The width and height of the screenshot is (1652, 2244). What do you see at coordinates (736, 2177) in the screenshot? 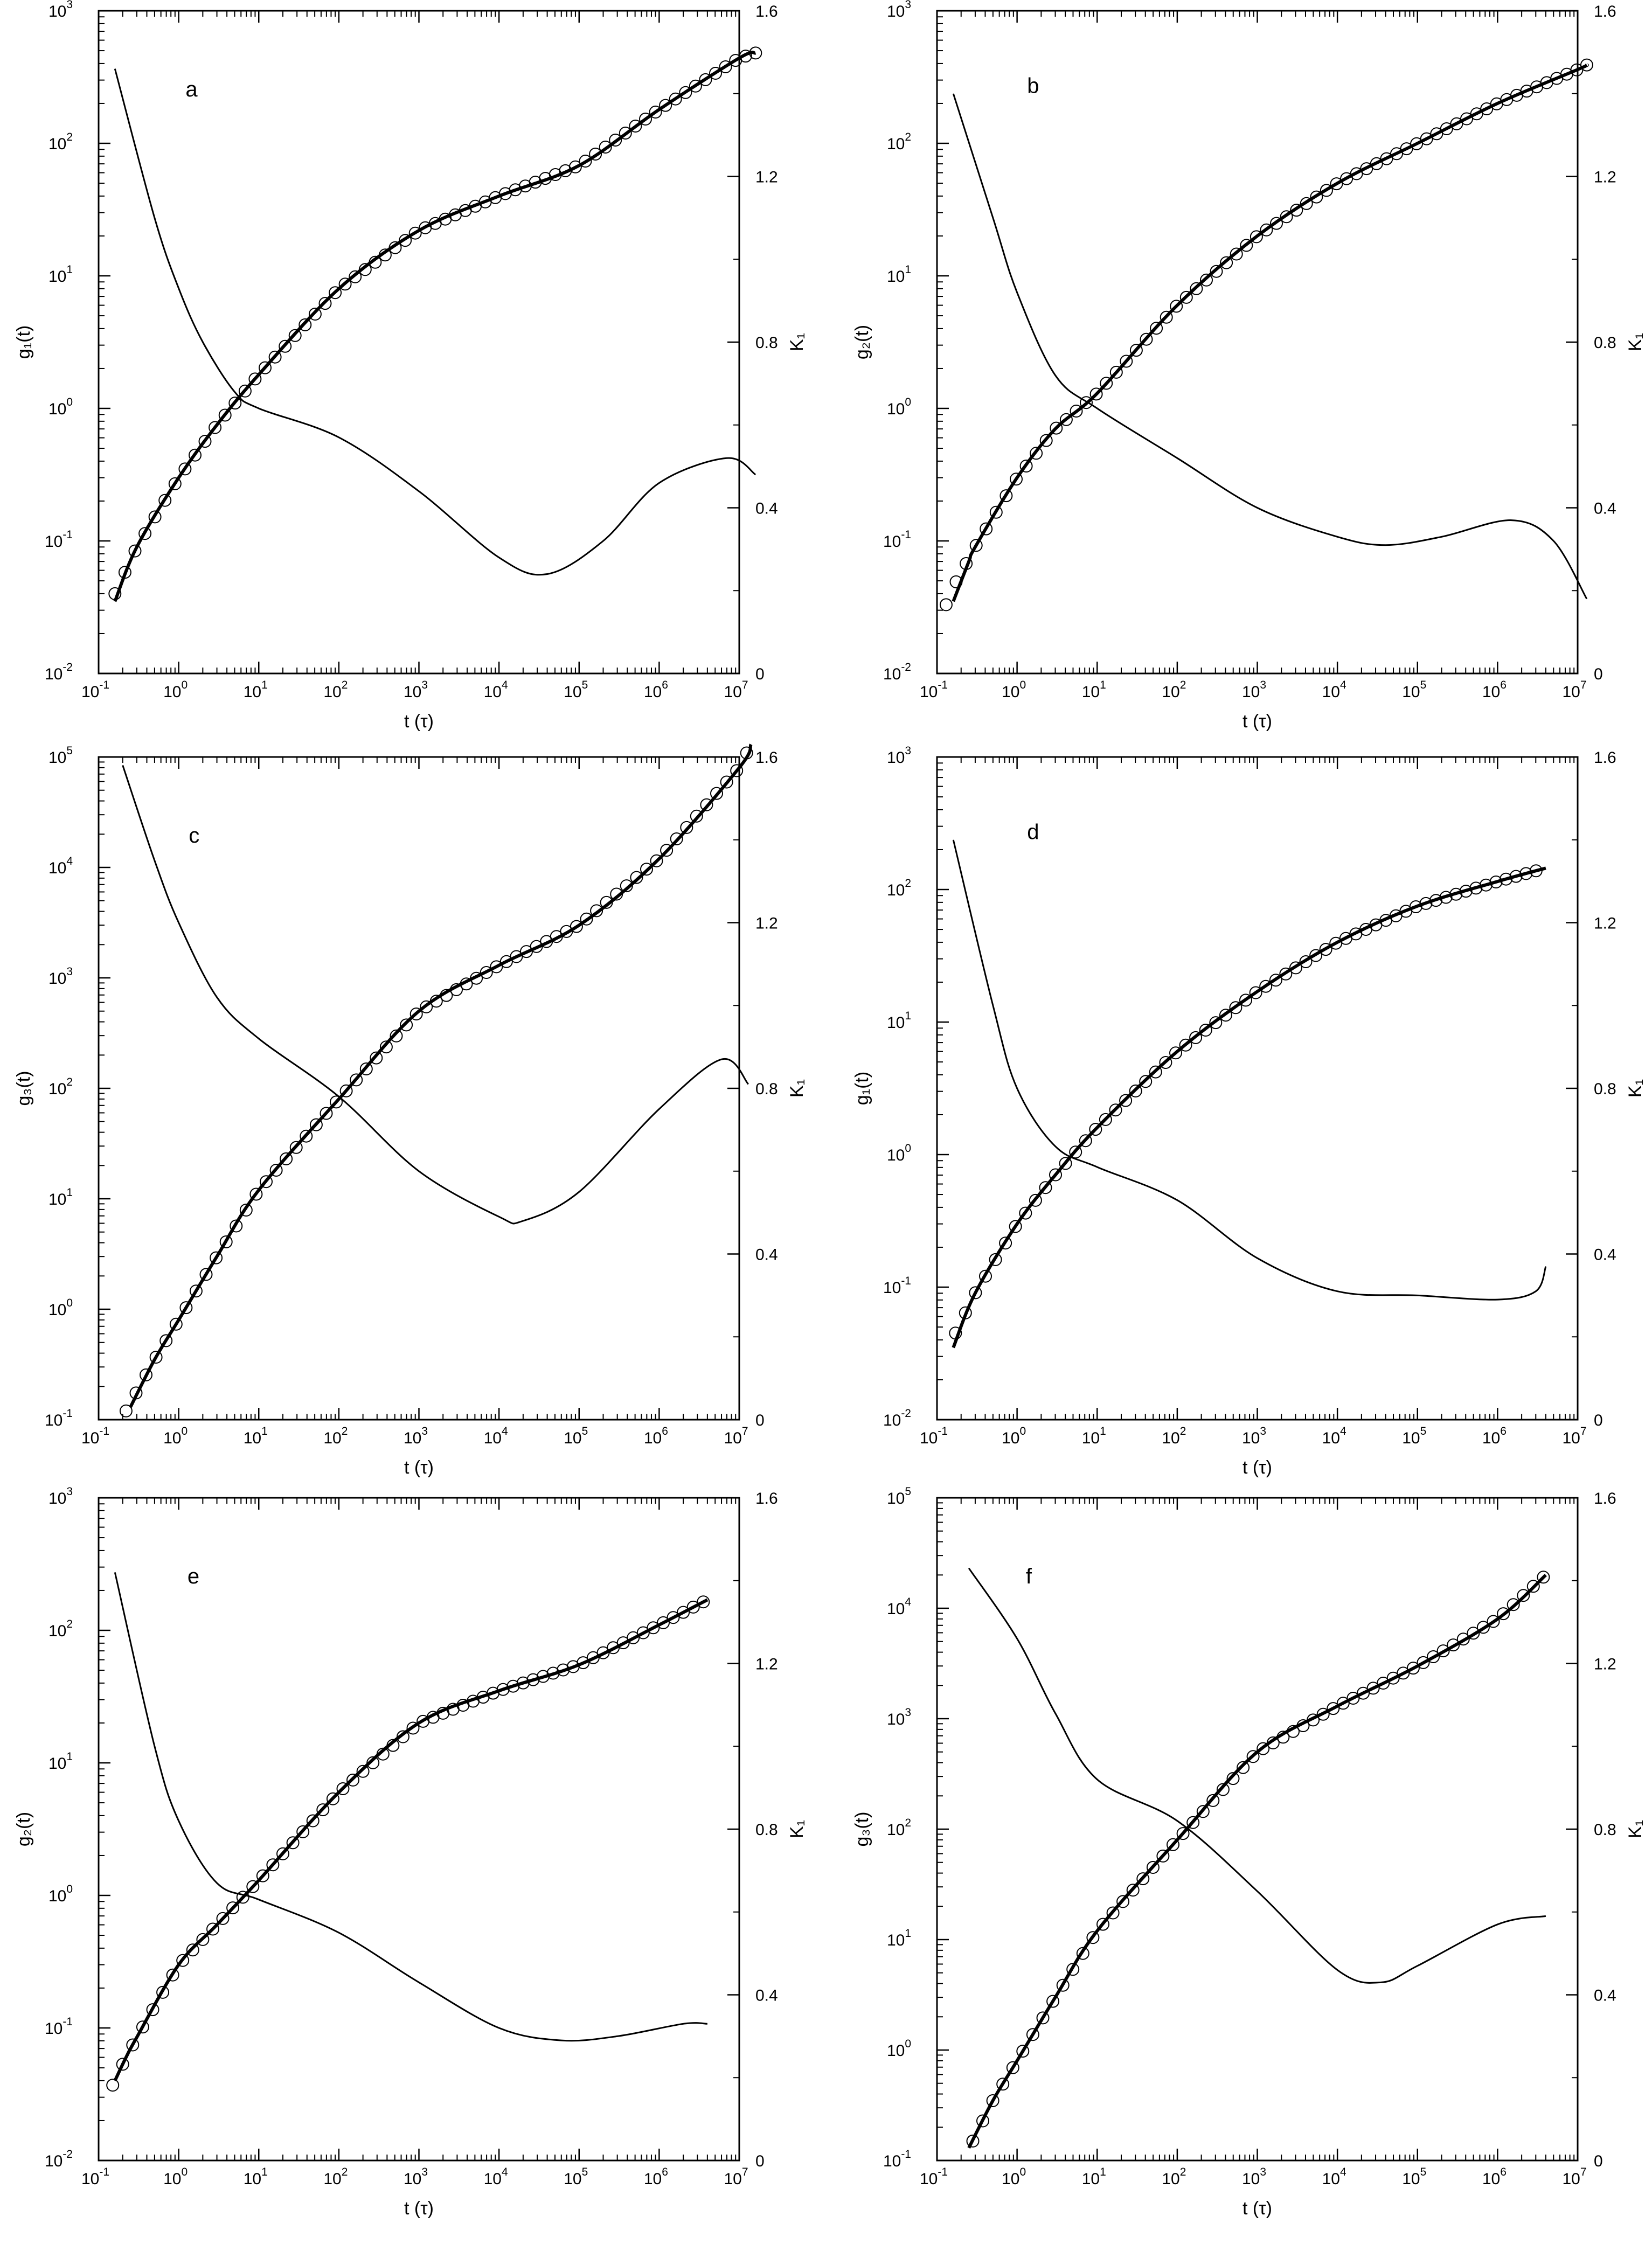
I see `x-tick-label: 10⁷` at bounding box center [736, 2177].